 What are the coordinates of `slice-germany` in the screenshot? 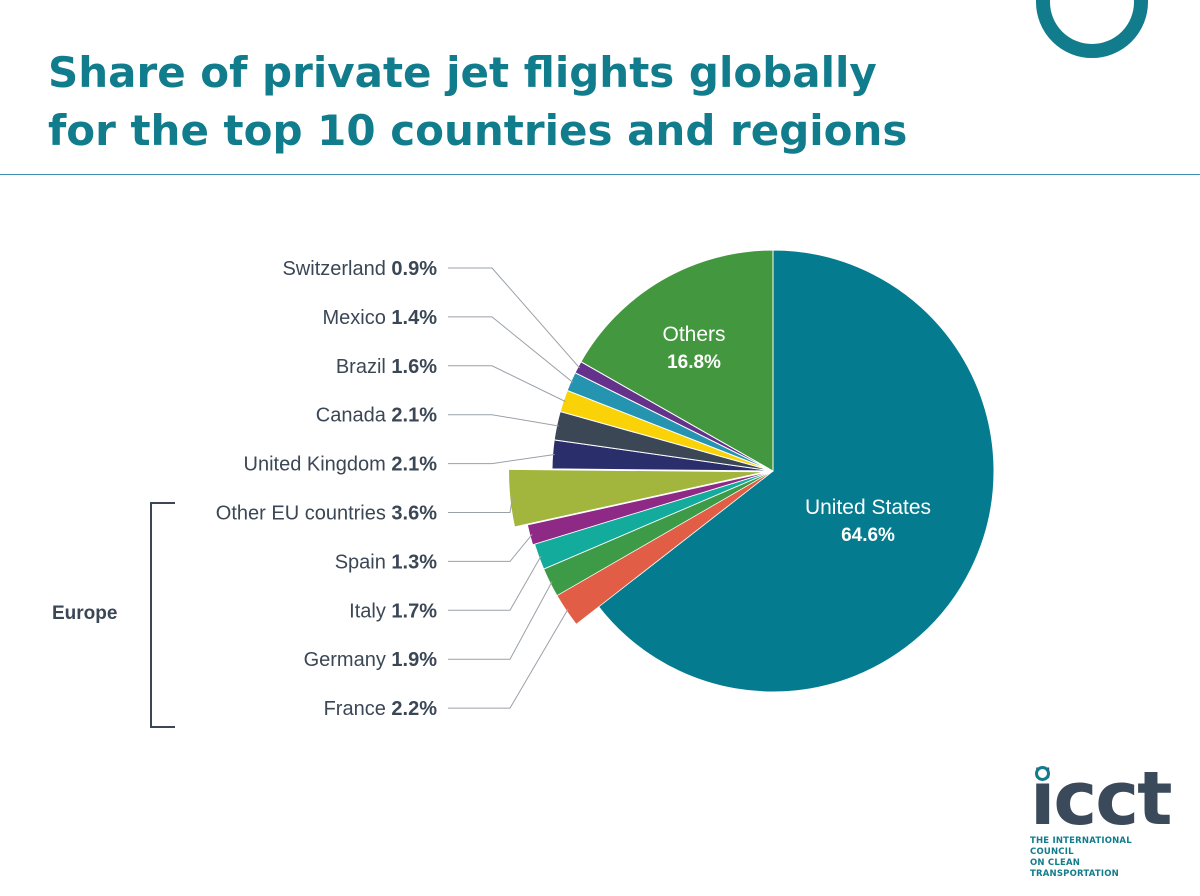 It's located at (655, 535).